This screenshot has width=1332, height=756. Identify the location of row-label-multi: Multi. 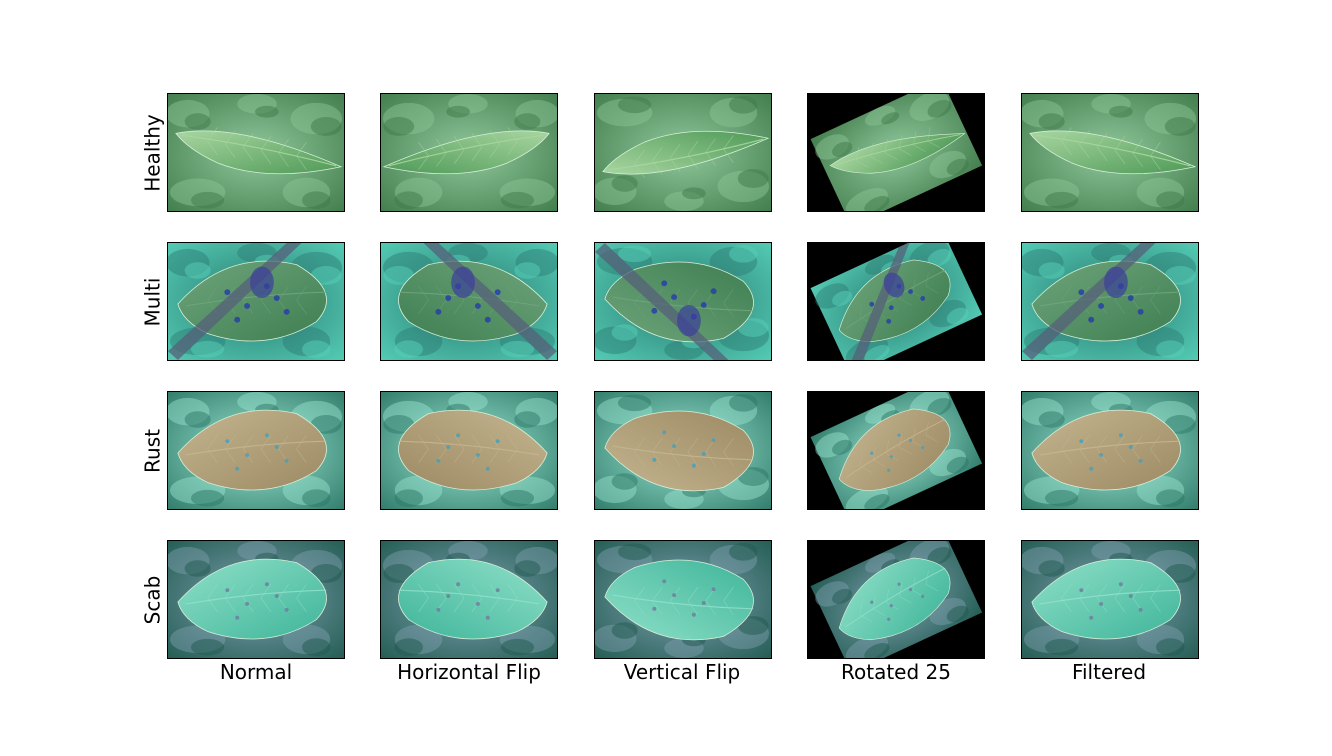
(152, 302).